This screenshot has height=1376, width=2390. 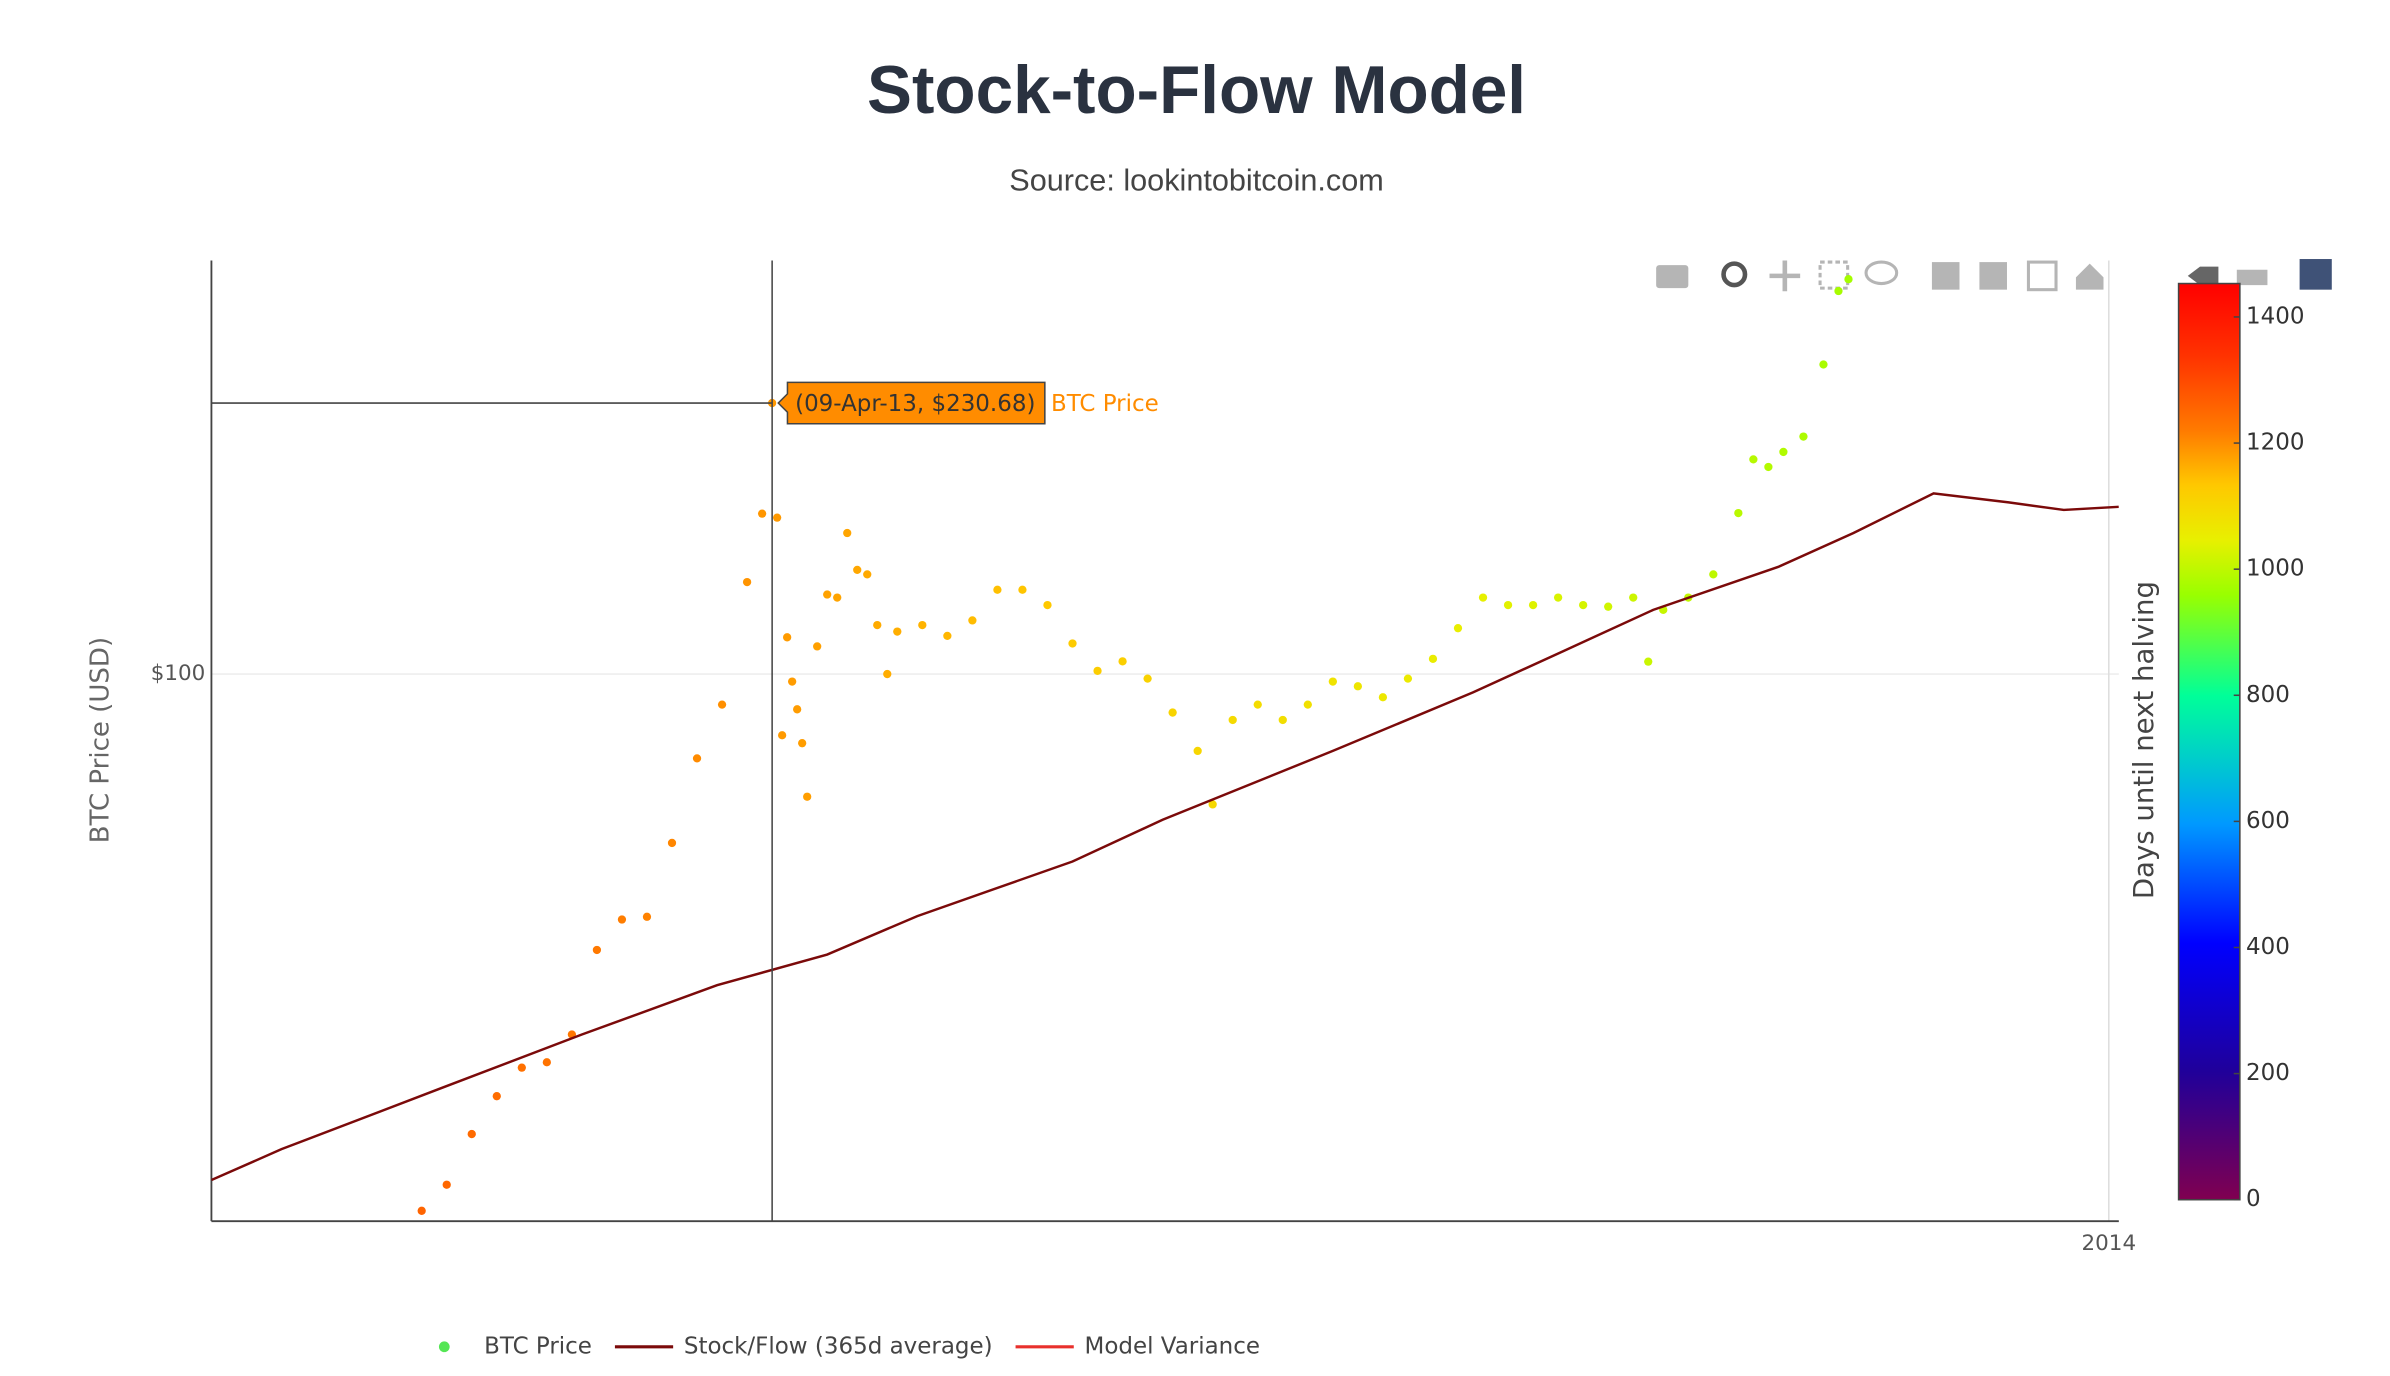 What do you see at coordinates (915, 404) in the screenshot?
I see `hover-text: (09-Apr-13, $230.68)` at bounding box center [915, 404].